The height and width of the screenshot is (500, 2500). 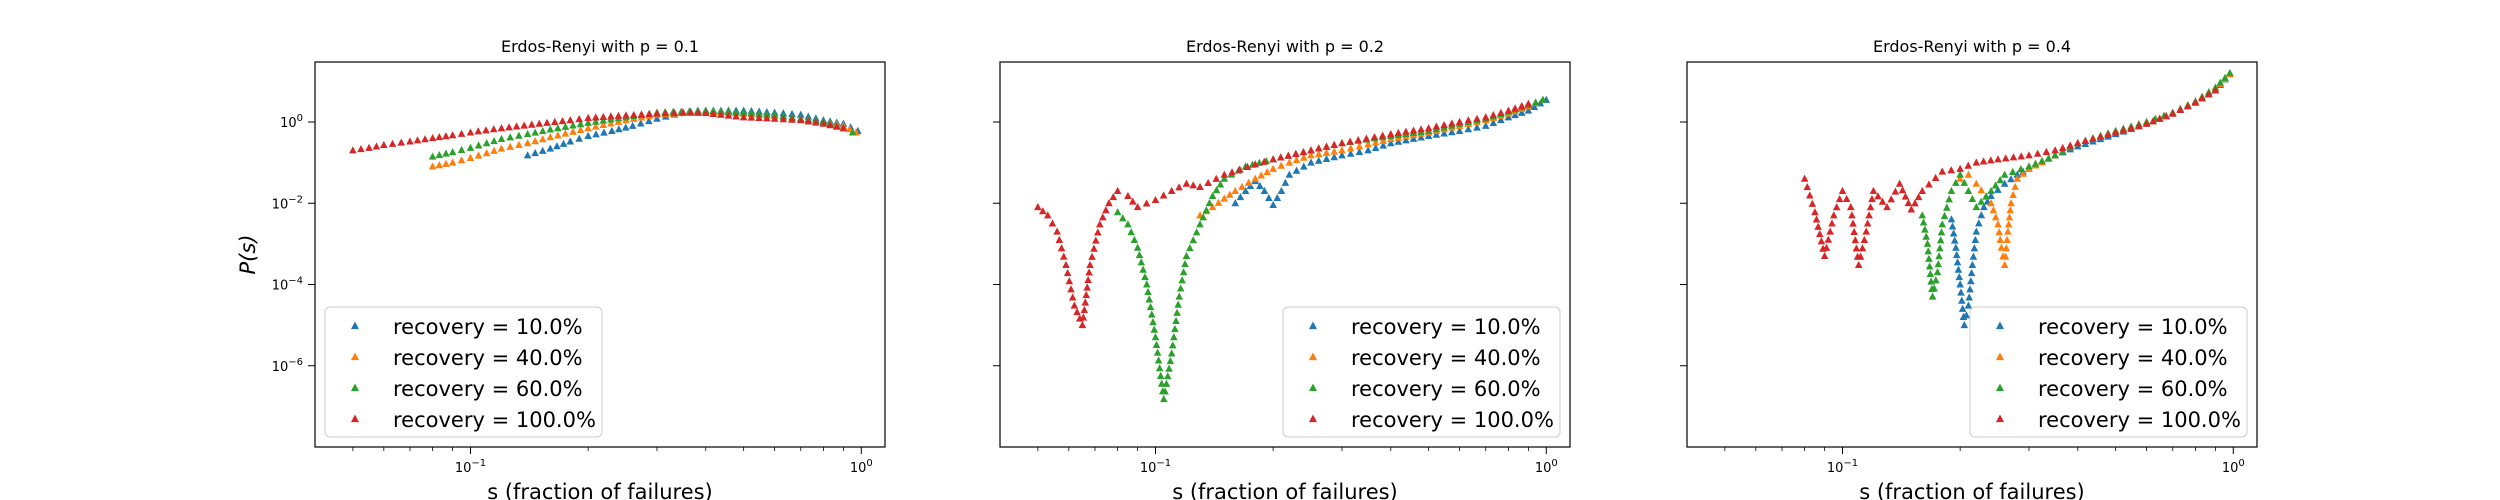 I want to click on y-tick-label: 10⁻⁶, so click(x=287, y=366).